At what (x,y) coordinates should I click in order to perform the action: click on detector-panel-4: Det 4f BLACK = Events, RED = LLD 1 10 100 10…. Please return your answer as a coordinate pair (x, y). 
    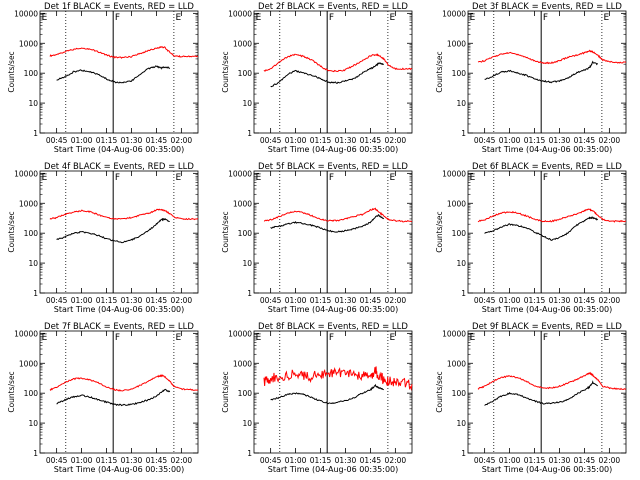
    Looking at the image, I should click on (103, 238).